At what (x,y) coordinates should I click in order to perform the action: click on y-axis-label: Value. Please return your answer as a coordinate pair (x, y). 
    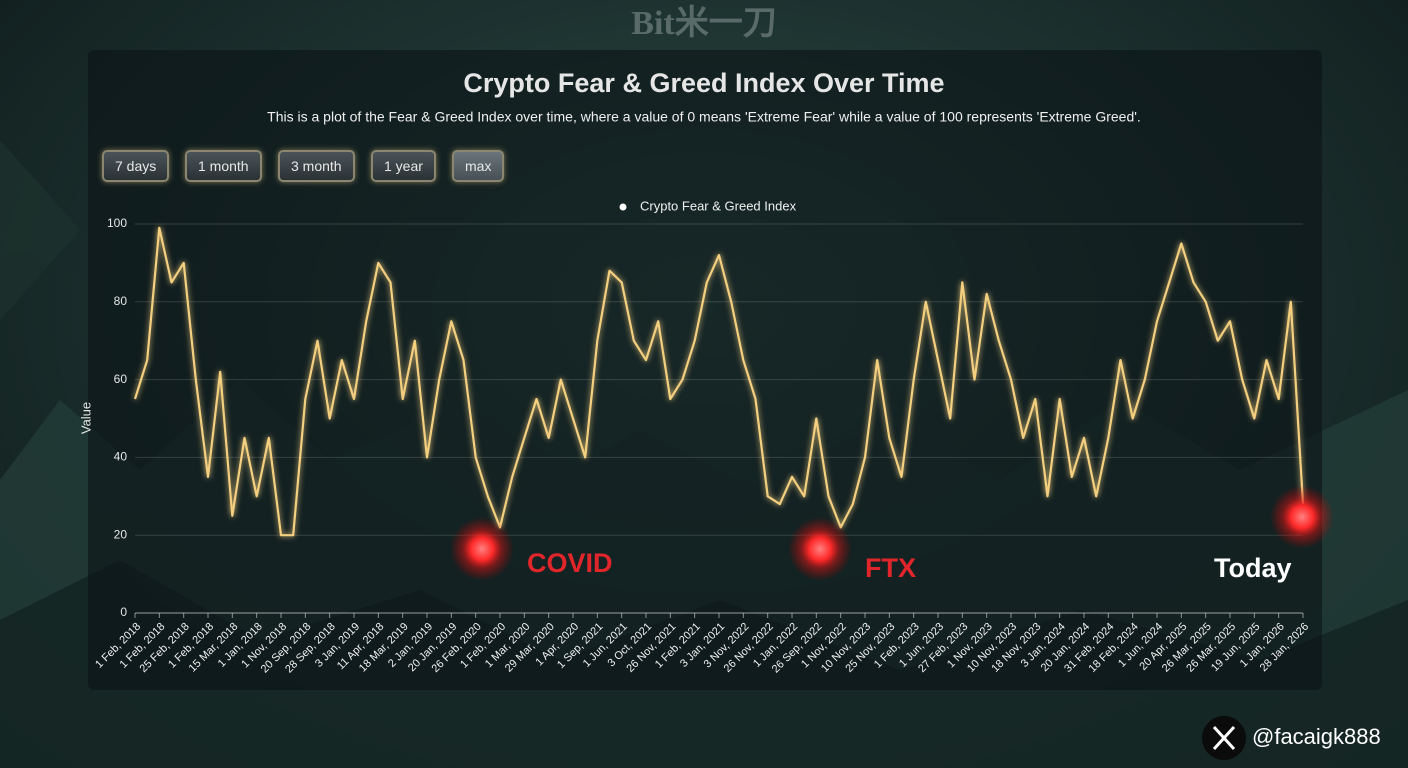
    Looking at the image, I should click on (85, 418).